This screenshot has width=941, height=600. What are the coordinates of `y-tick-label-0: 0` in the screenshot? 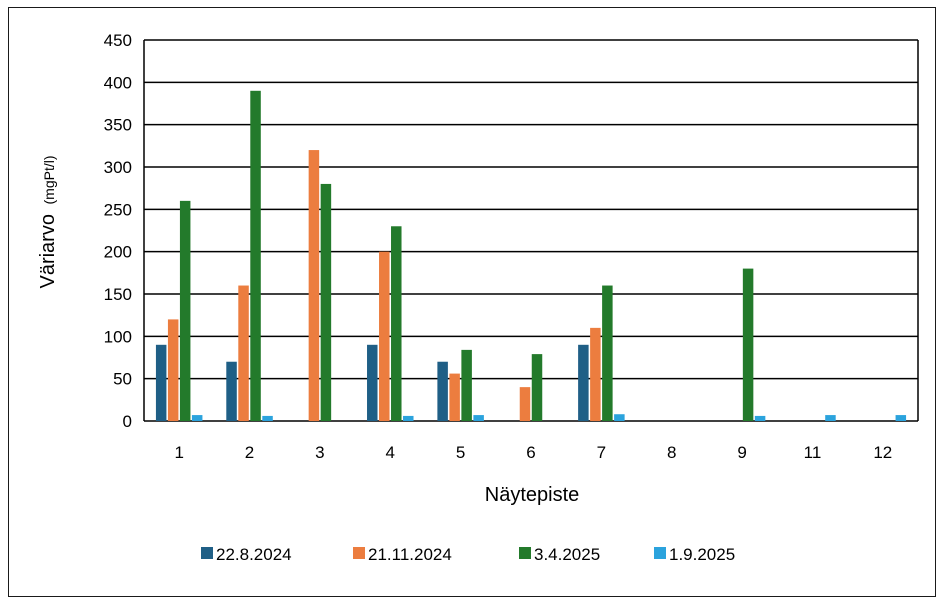 It's located at (127, 421).